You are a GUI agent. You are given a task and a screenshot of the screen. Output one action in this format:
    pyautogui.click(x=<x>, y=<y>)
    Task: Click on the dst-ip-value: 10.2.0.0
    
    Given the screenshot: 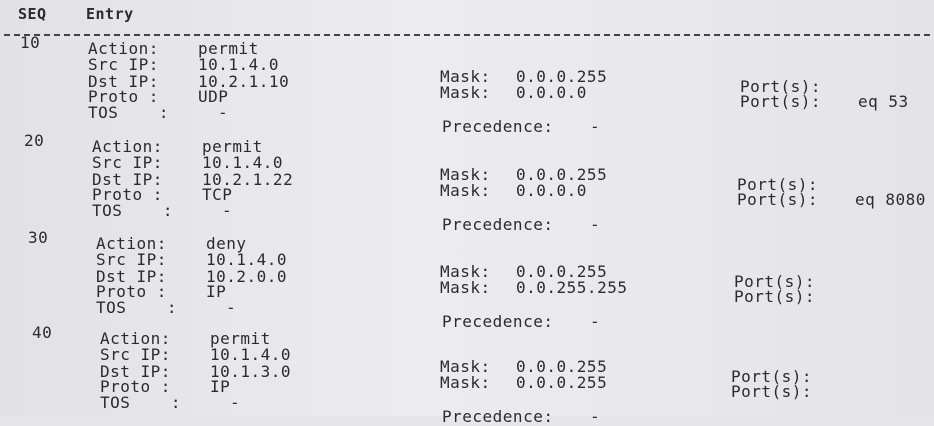 What is the action you would take?
    pyautogui.click(x=247, y=276)
    